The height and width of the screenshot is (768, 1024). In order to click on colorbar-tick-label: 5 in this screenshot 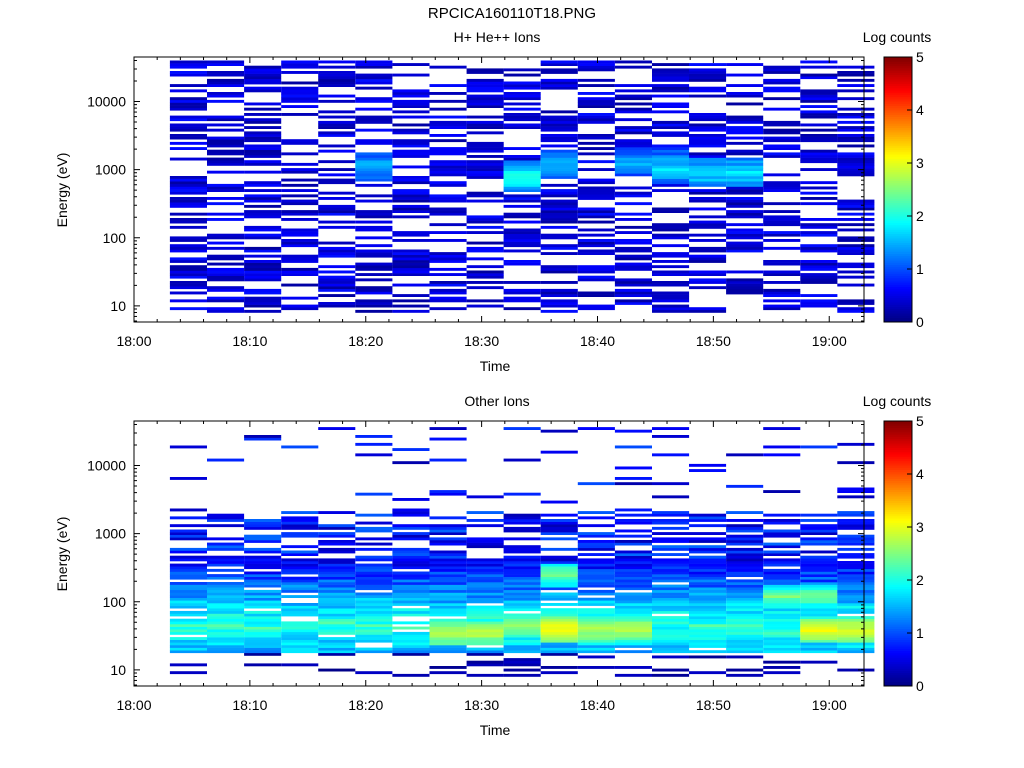, I will do `click(920, 421)`.